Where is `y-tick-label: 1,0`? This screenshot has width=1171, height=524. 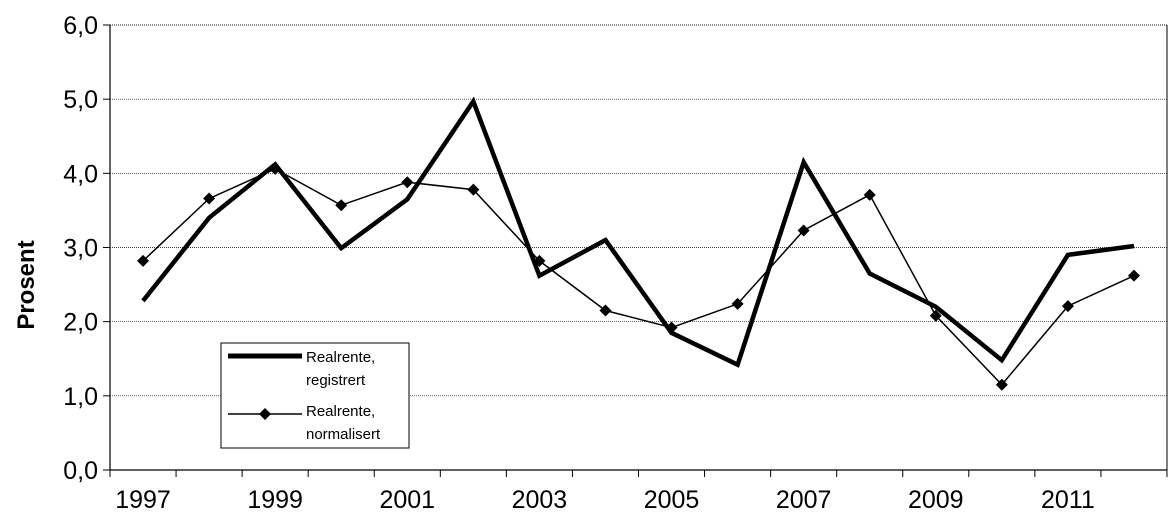
y-tick-label: 1,0 is located at coordinates (80, 397).